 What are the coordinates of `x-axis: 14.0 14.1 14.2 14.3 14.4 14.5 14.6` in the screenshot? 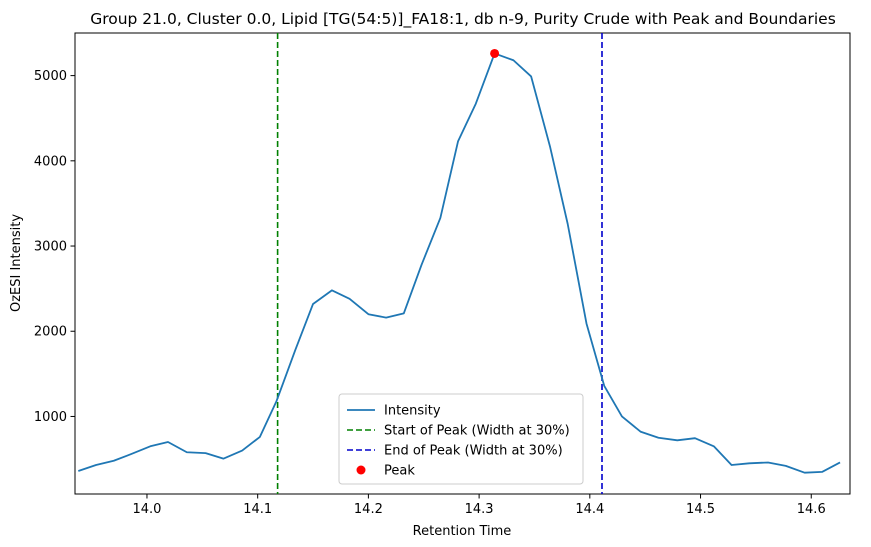 It's located at (479, 505).